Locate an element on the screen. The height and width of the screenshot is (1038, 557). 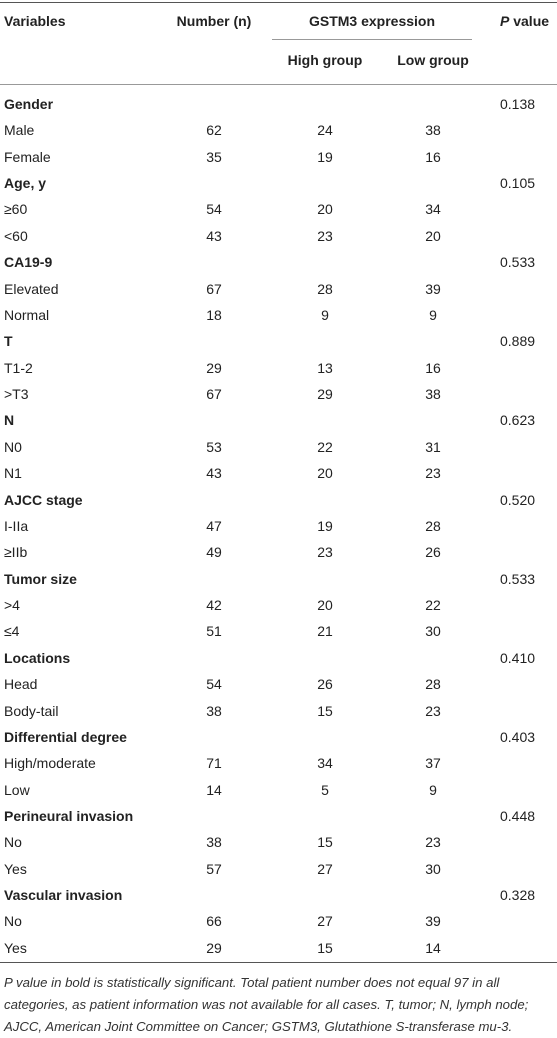
p-value: 0.623 is located at coordinates (518, 420).